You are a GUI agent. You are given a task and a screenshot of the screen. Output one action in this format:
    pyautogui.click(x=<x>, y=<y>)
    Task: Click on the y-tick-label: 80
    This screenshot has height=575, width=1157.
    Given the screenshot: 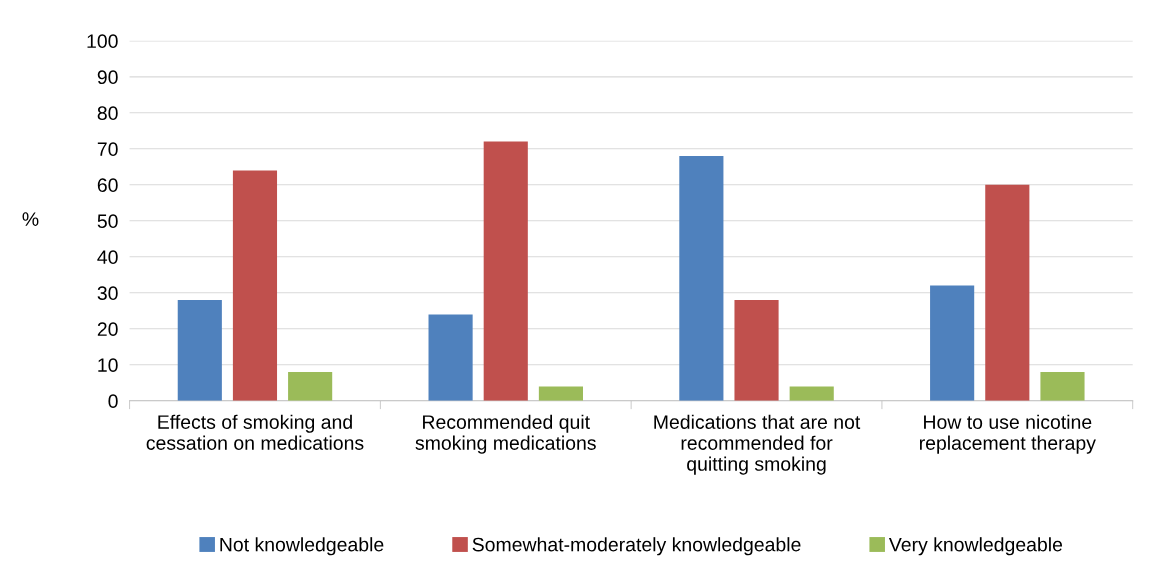 What is the action you would take?
    pyautogui.click(x=107, y=113)
    